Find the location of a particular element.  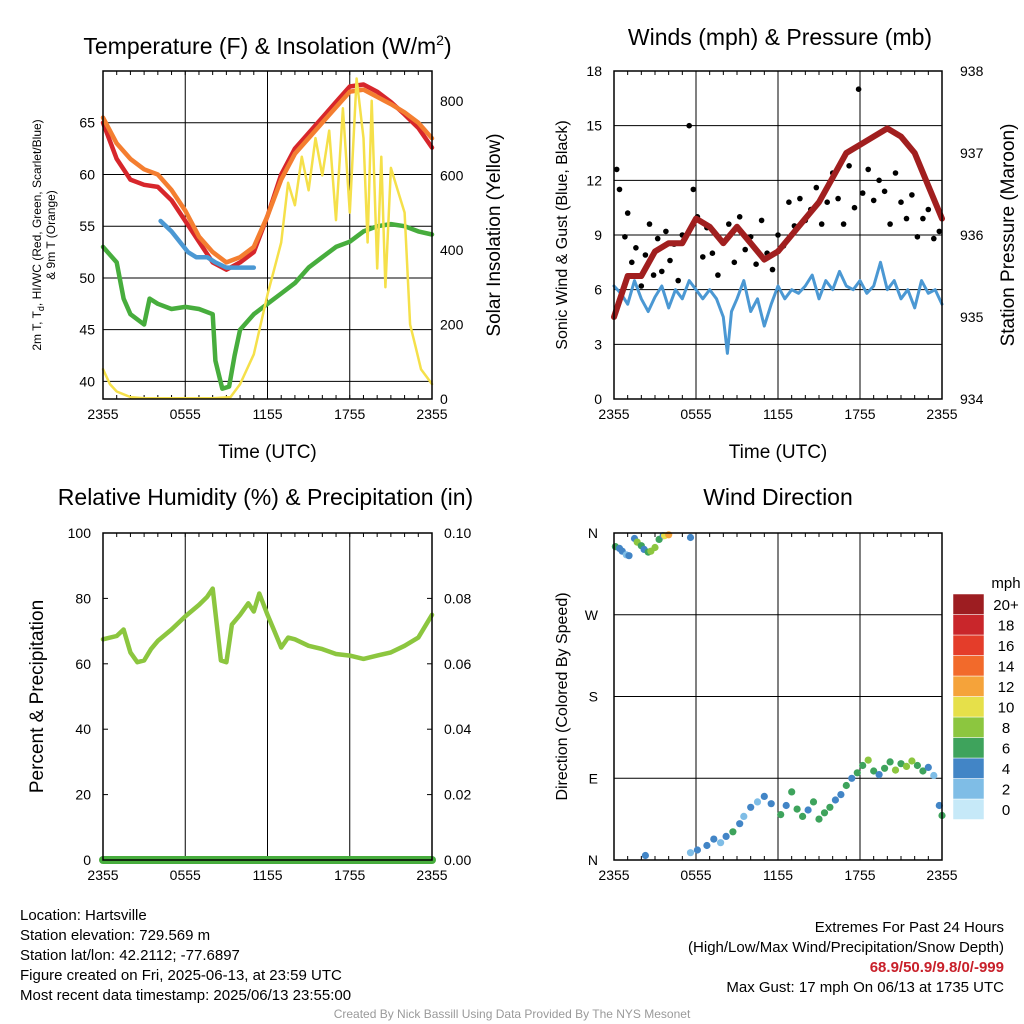

humidity-y-tick-label: 40 is located at coordinates (83, 729).